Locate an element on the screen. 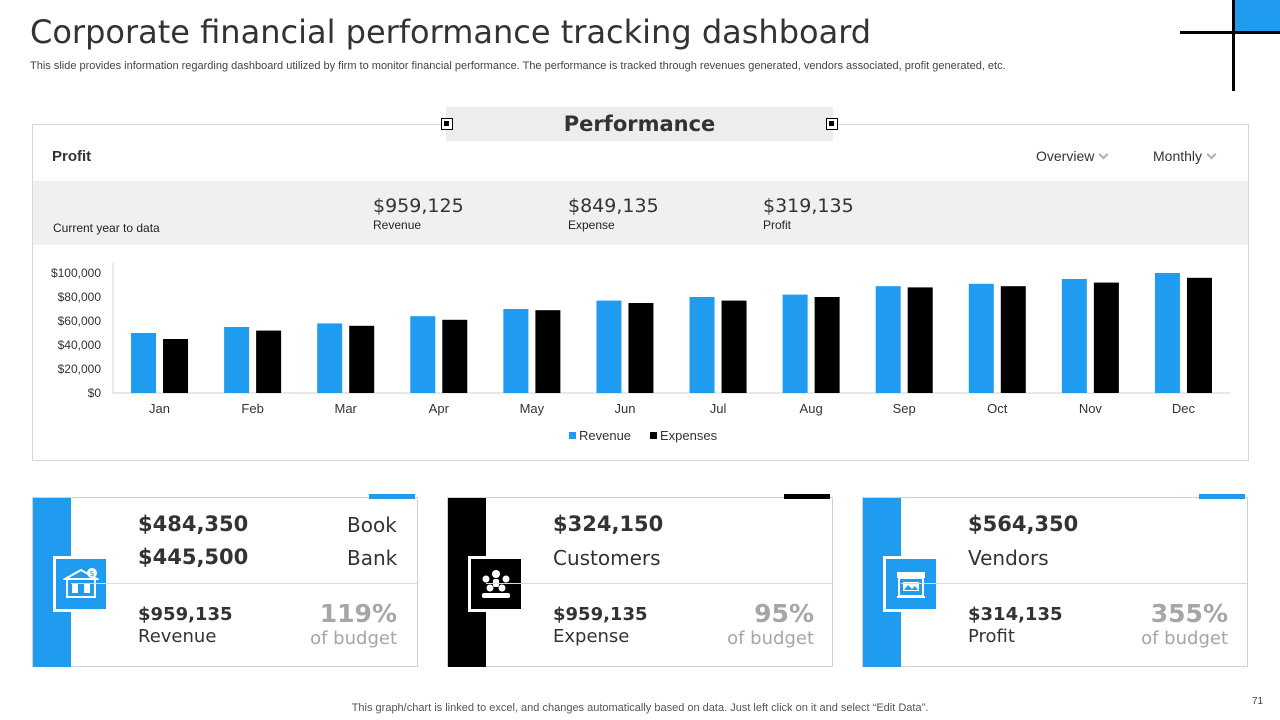 The height and width of the screenshot is (720, 1280). y-tick-label: $80,000 is located at coordinates (80, 297).